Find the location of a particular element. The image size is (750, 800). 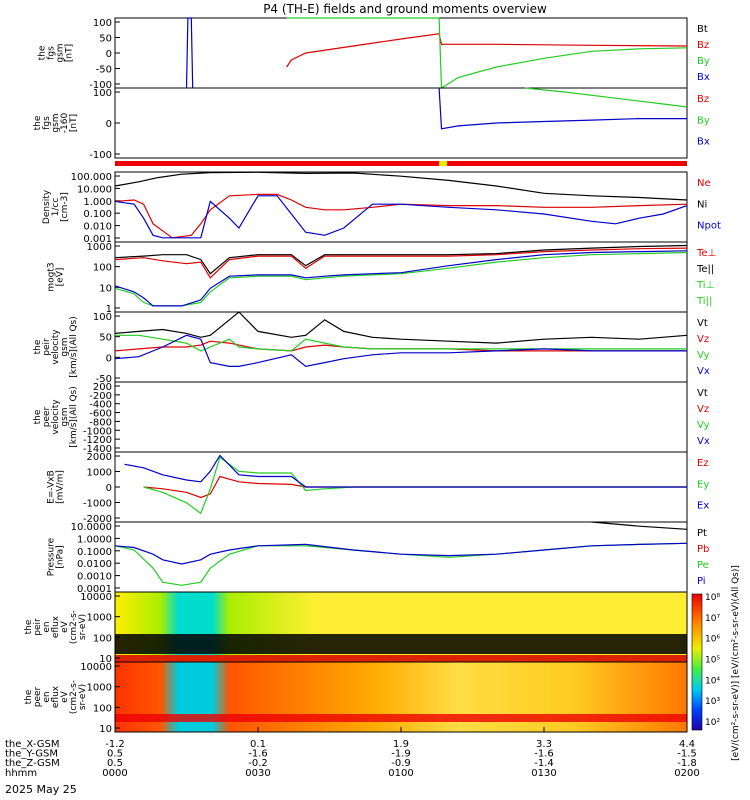

series-Ti|| is located at coordinates (401, 278).